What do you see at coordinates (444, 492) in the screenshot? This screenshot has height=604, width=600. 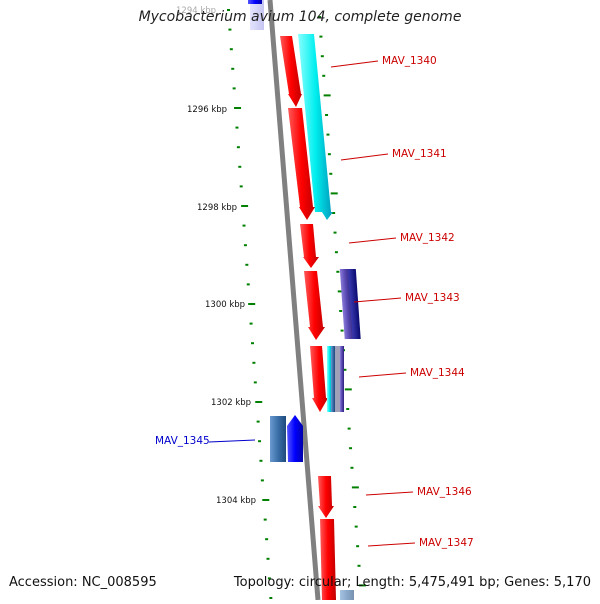 I see `gene-label-mav-1346: MAV_1346` at bounding box center [444, 492].